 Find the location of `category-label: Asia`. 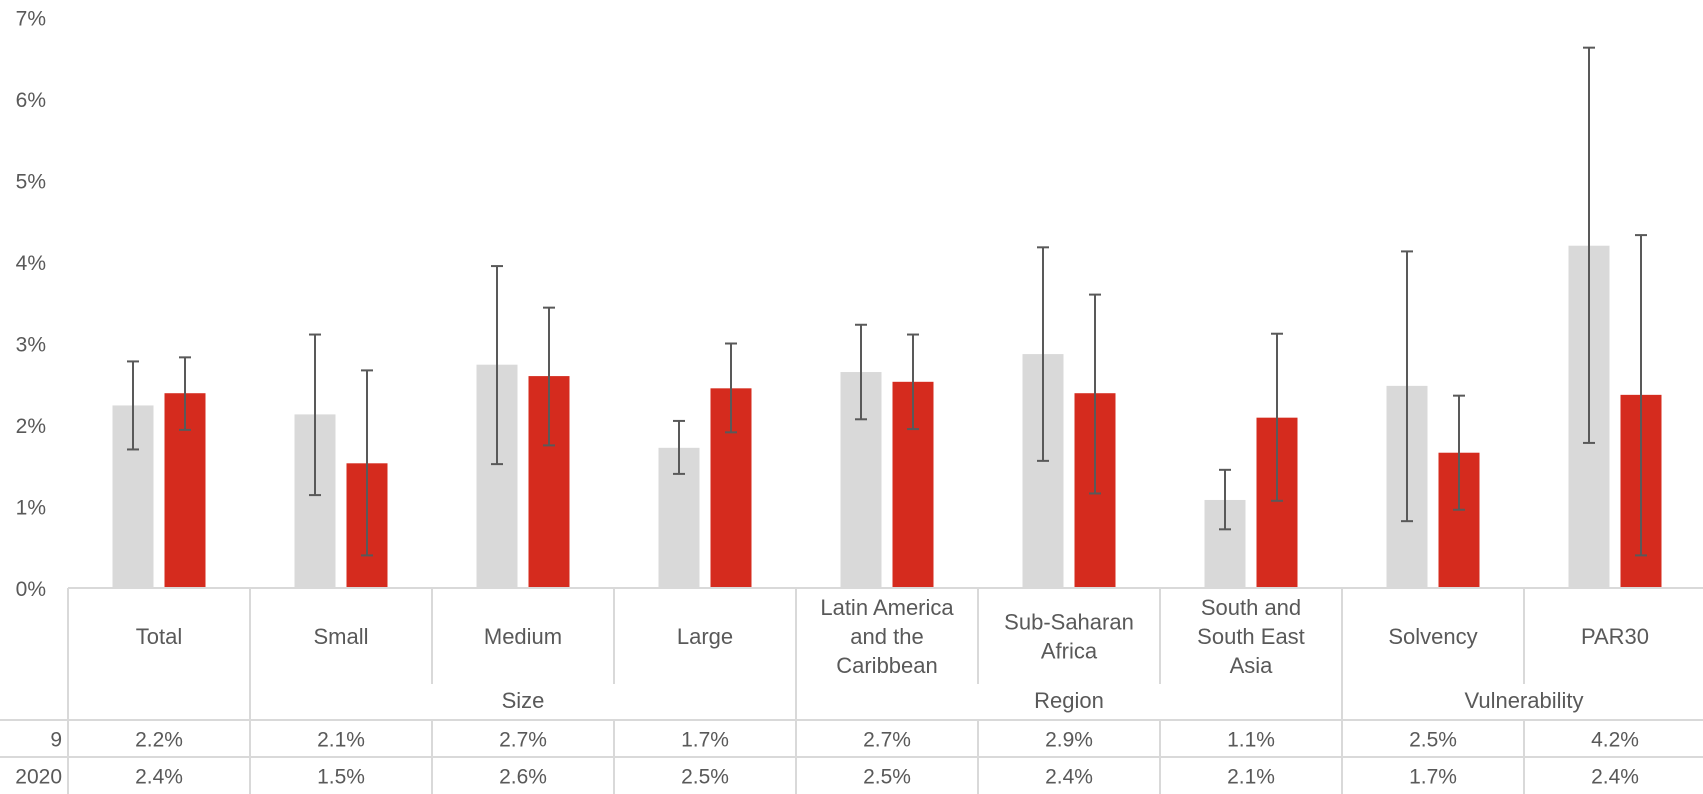

category-label: Asia is located at coordinates (1252, 665).